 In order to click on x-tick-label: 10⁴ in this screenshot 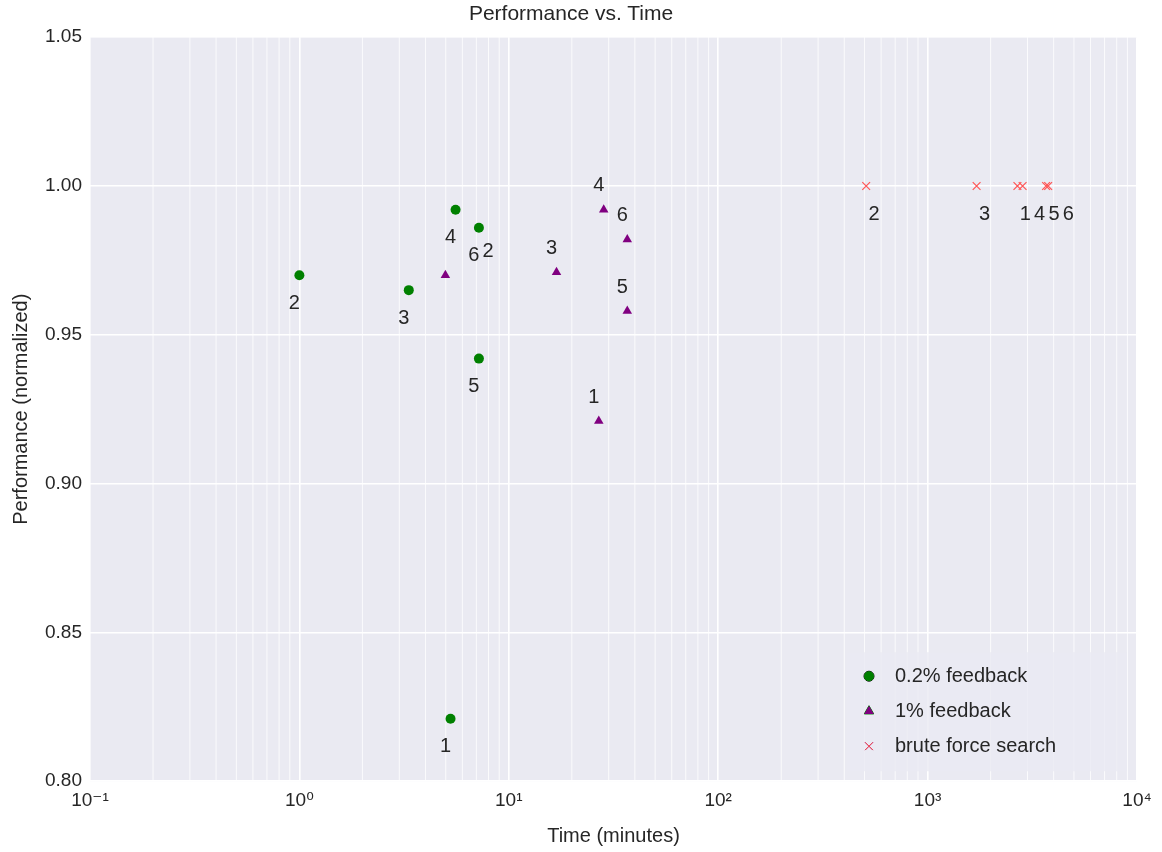, I will do `click(1137, 799)`.